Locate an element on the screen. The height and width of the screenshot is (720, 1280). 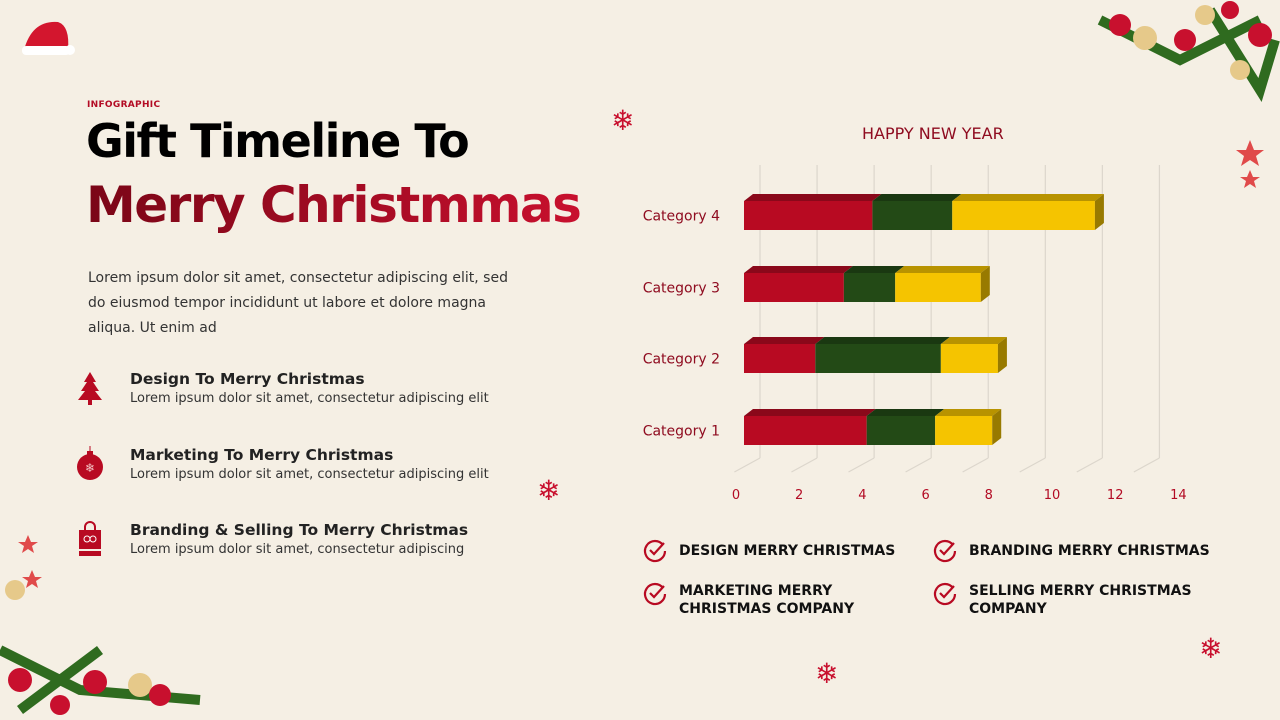
category-label: Category 3 is located at coordinates (681, 289).